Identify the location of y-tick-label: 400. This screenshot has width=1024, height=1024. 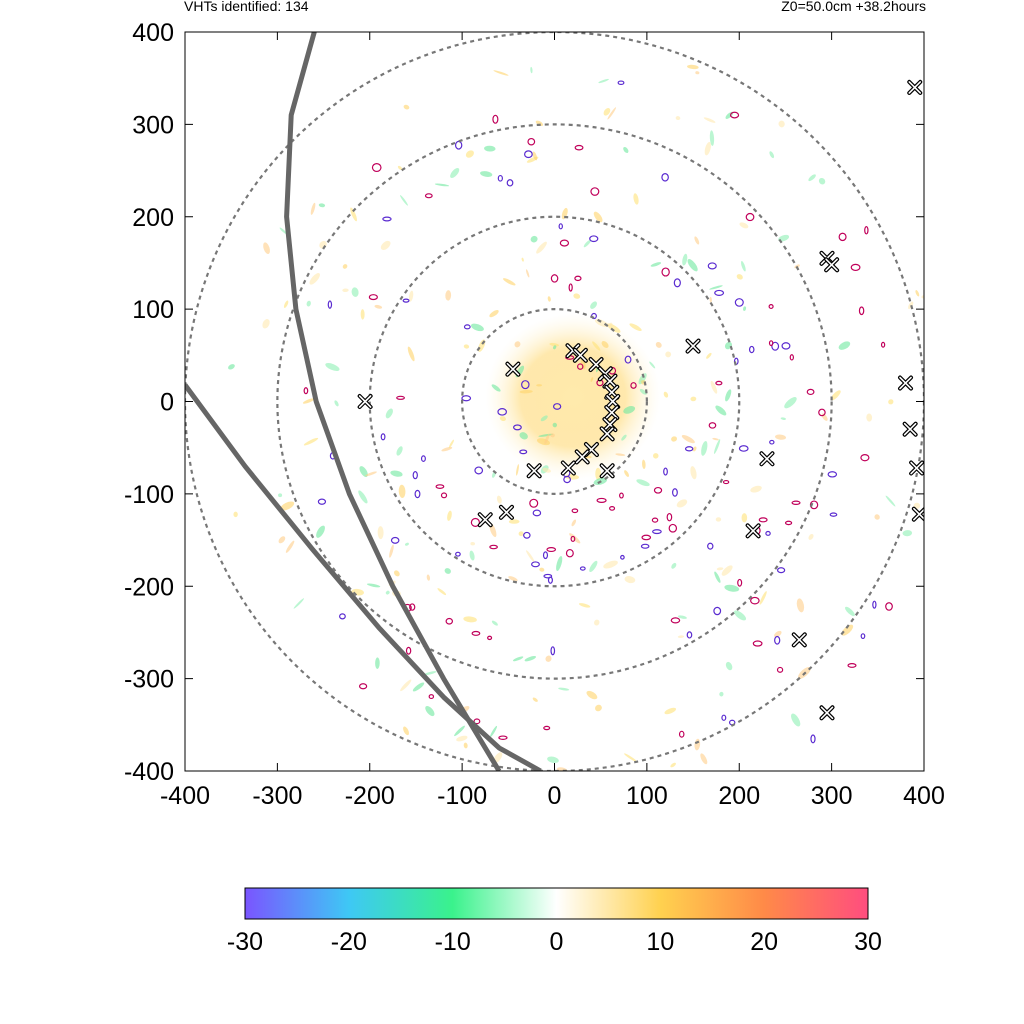
(153, 33).